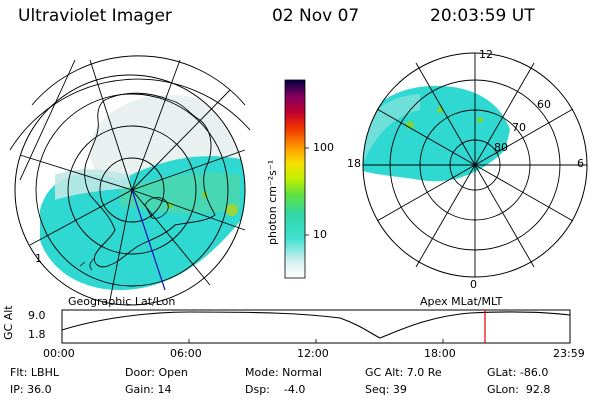 The height and width of the screenshot is (400, 600). What do you see at coordinates (122, 301) in the screenshot?
I see `geo-caption: Geographic Lat/Lon` at bounding box center [122, 301].